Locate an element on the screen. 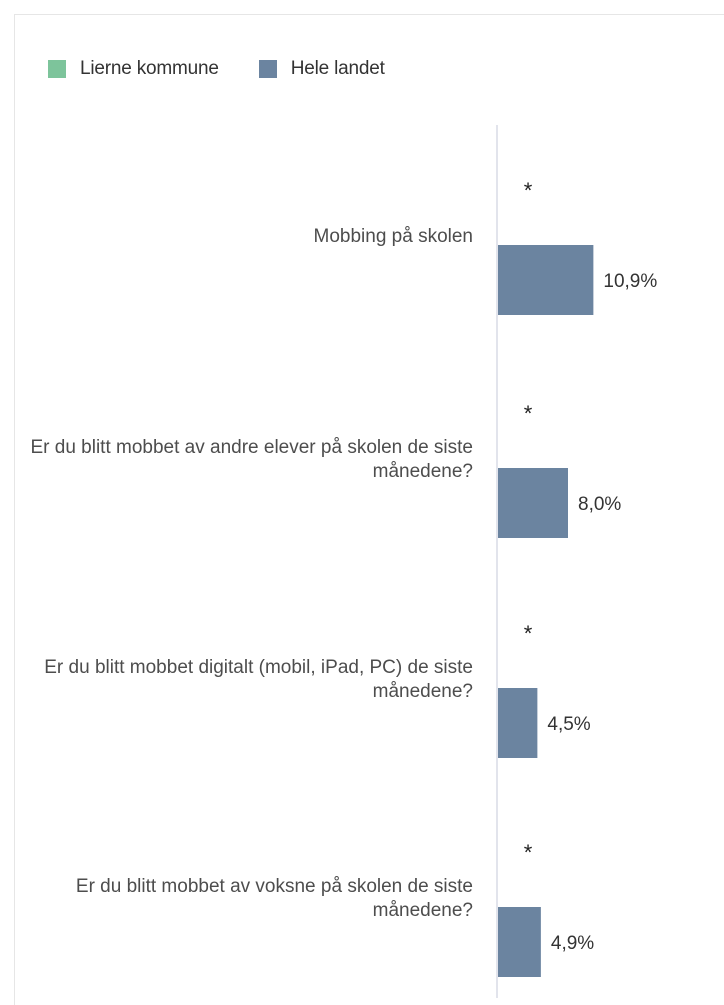 The height and width of the screenshot is (1005, 724). legend-label-hele-landet: Hele landet is located at coordinates (337, 68).